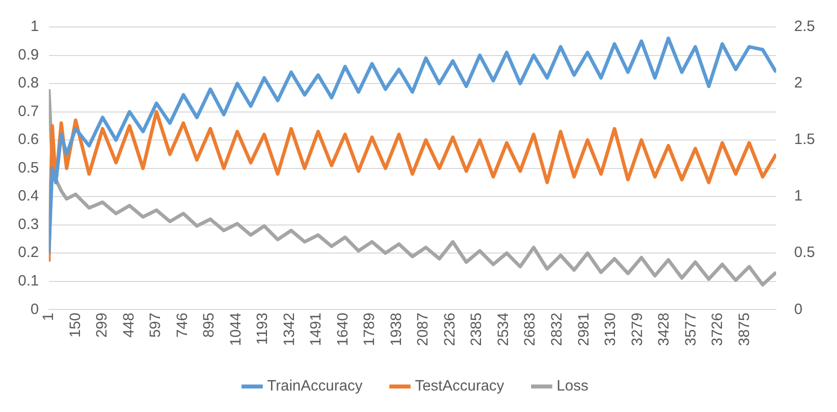  What do you see at coordinates (28, 196) in the screenshot?
I see `y-tick-label: 0.4` at bounding box center [28, 196].